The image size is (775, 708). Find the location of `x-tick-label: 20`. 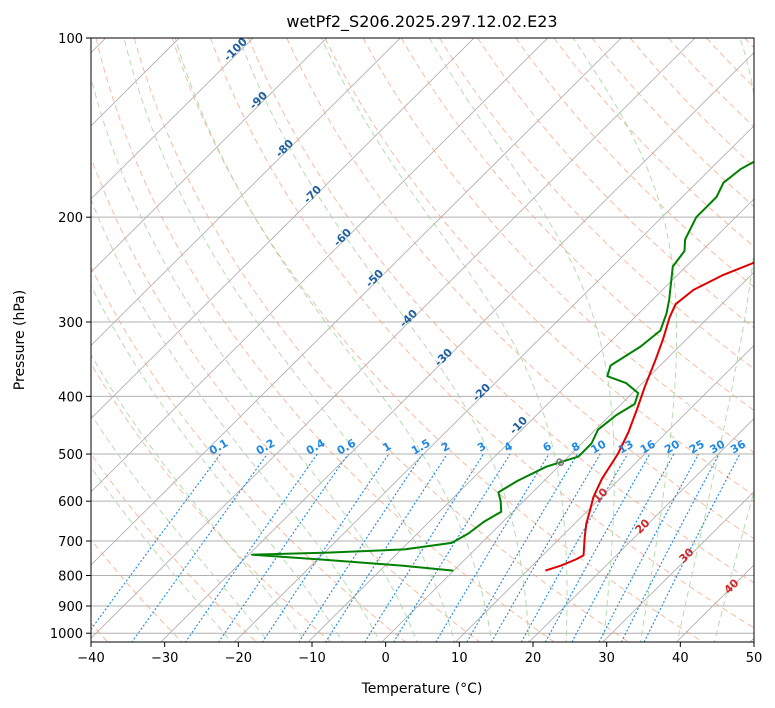

x-tick-label: 20 is located at coordinates (533, 658).